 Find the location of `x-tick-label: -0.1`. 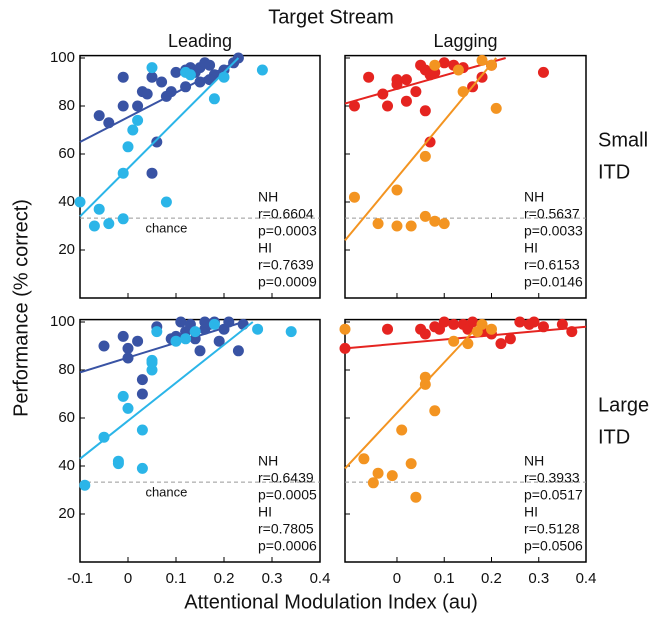

x-tick-label: -0.1 is located at coordinates (80, 578).